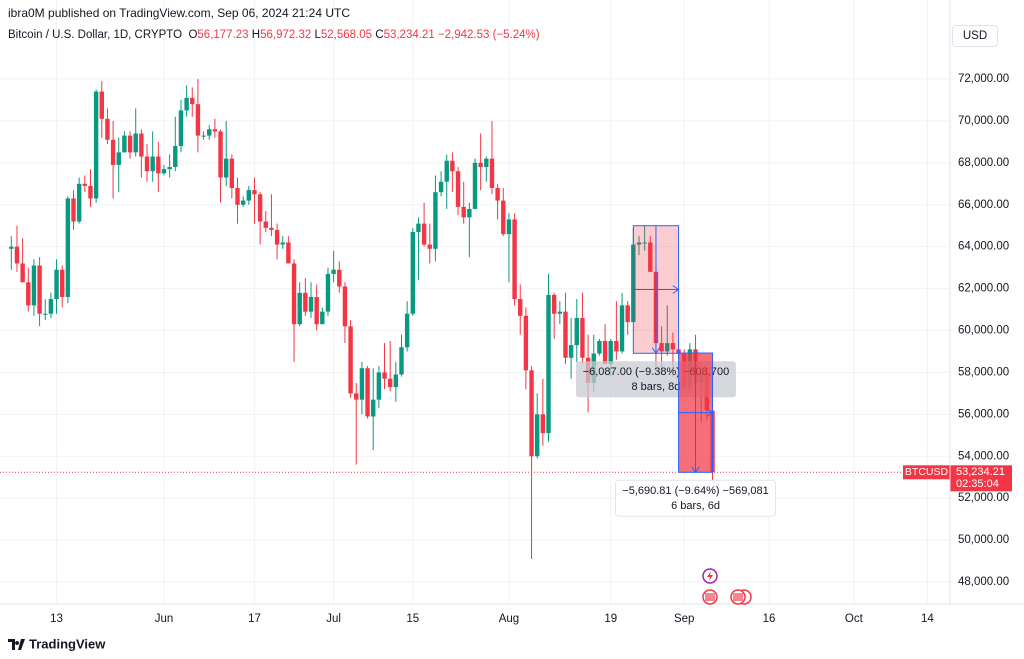 The image size is (1024, 659). Describe the element at coordinates (727, 586) in the screenshot. I see `event-icons` at that location.